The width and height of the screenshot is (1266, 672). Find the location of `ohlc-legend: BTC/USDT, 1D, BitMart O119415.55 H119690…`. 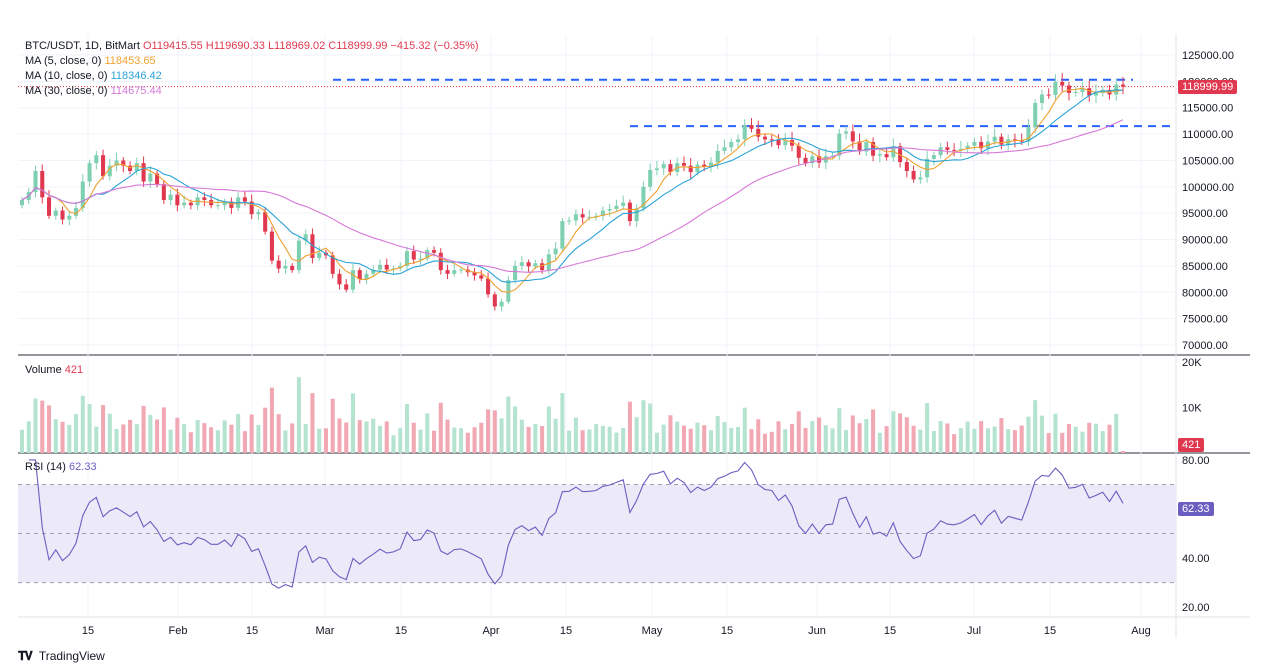

ohlc-legend: BTC/USDT, 1D, BitMart O119415.55 H119690… is located at coordinates (252, 46).